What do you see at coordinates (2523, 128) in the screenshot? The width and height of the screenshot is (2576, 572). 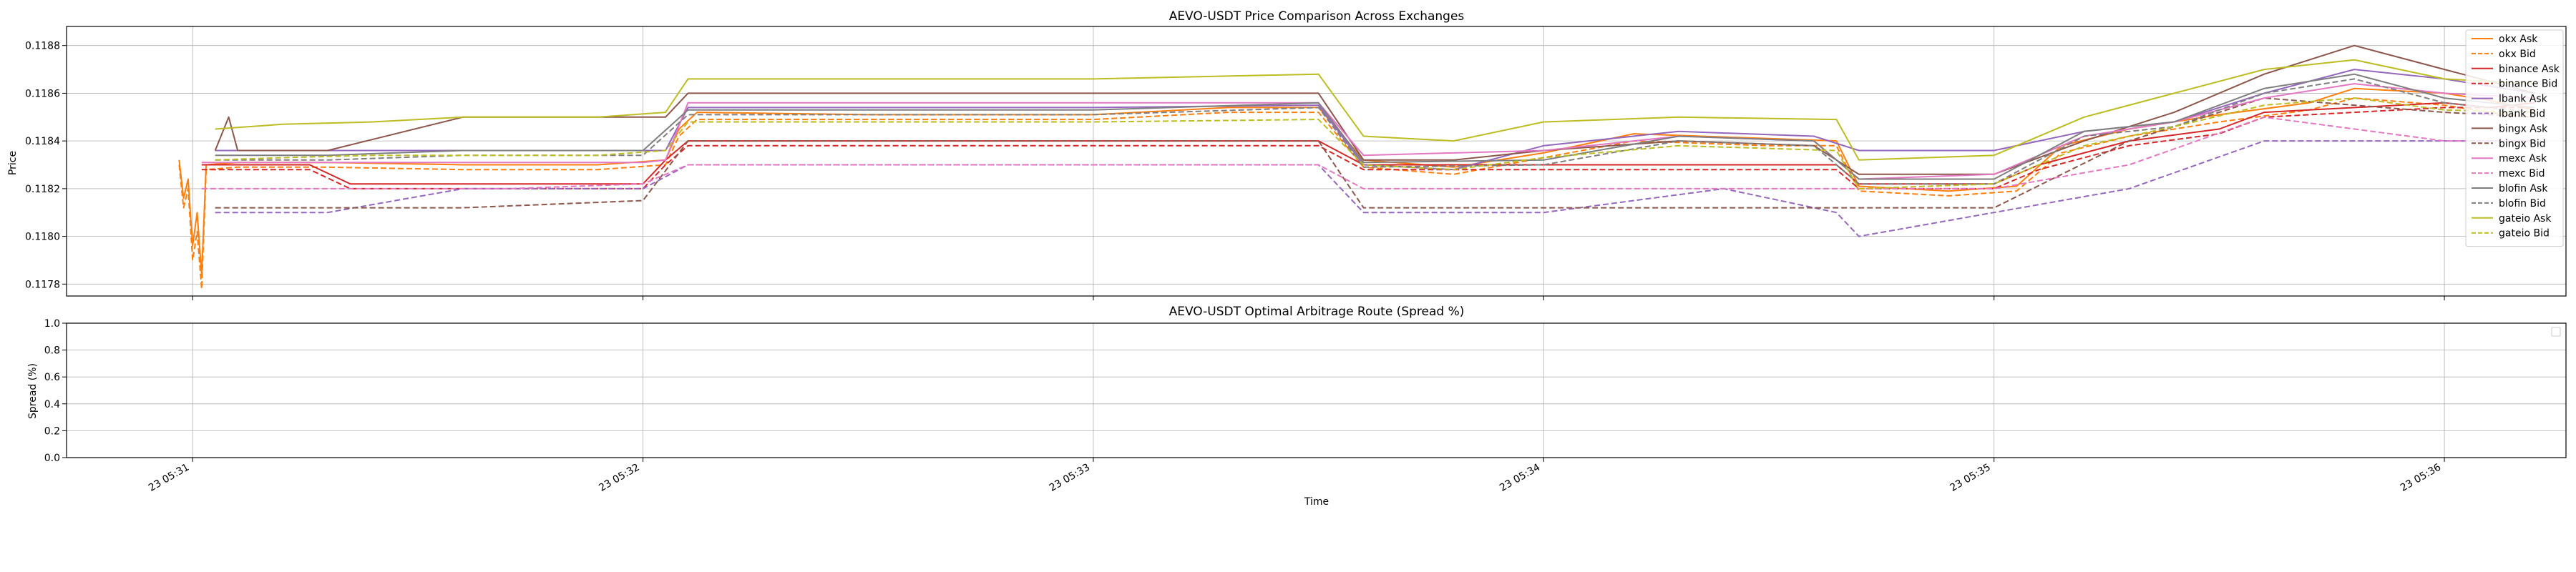 I see `legend-label: bingx Ask` at bounding box center [2523, 128].